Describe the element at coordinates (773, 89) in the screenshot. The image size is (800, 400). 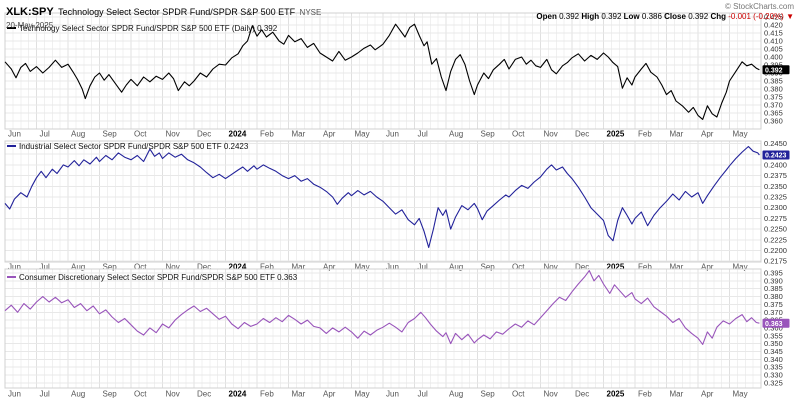
I see `y-axis-tick-label: 0.380` at that location.